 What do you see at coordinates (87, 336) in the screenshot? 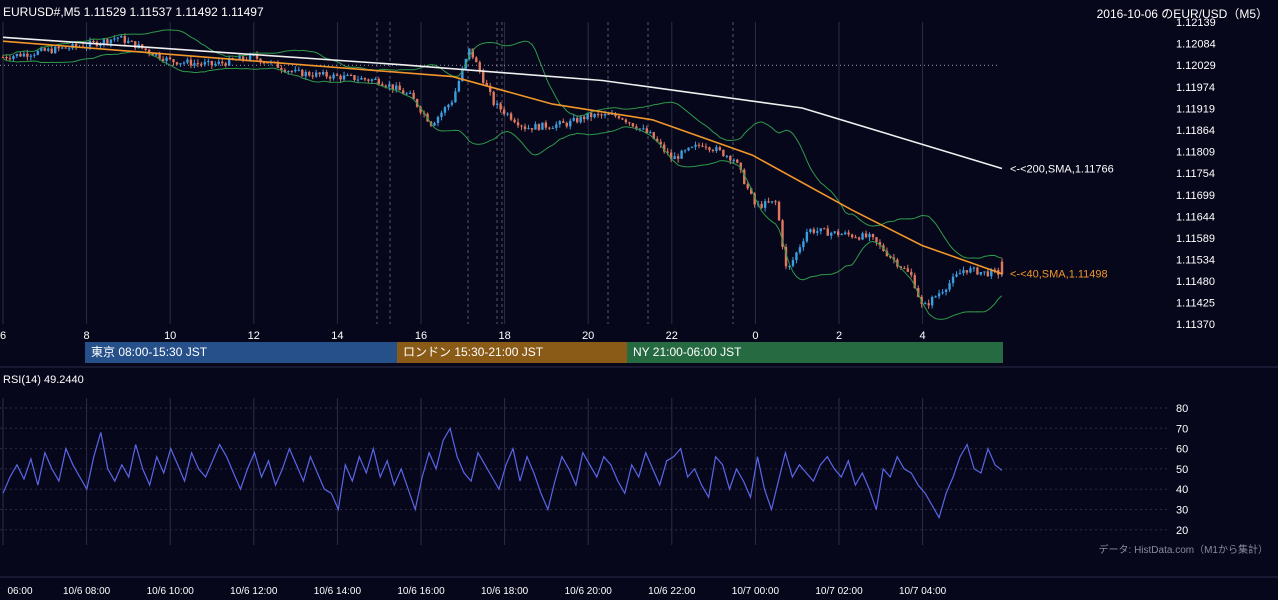
I see `hour-tick-label: 8` at bounding box center [87, 336].